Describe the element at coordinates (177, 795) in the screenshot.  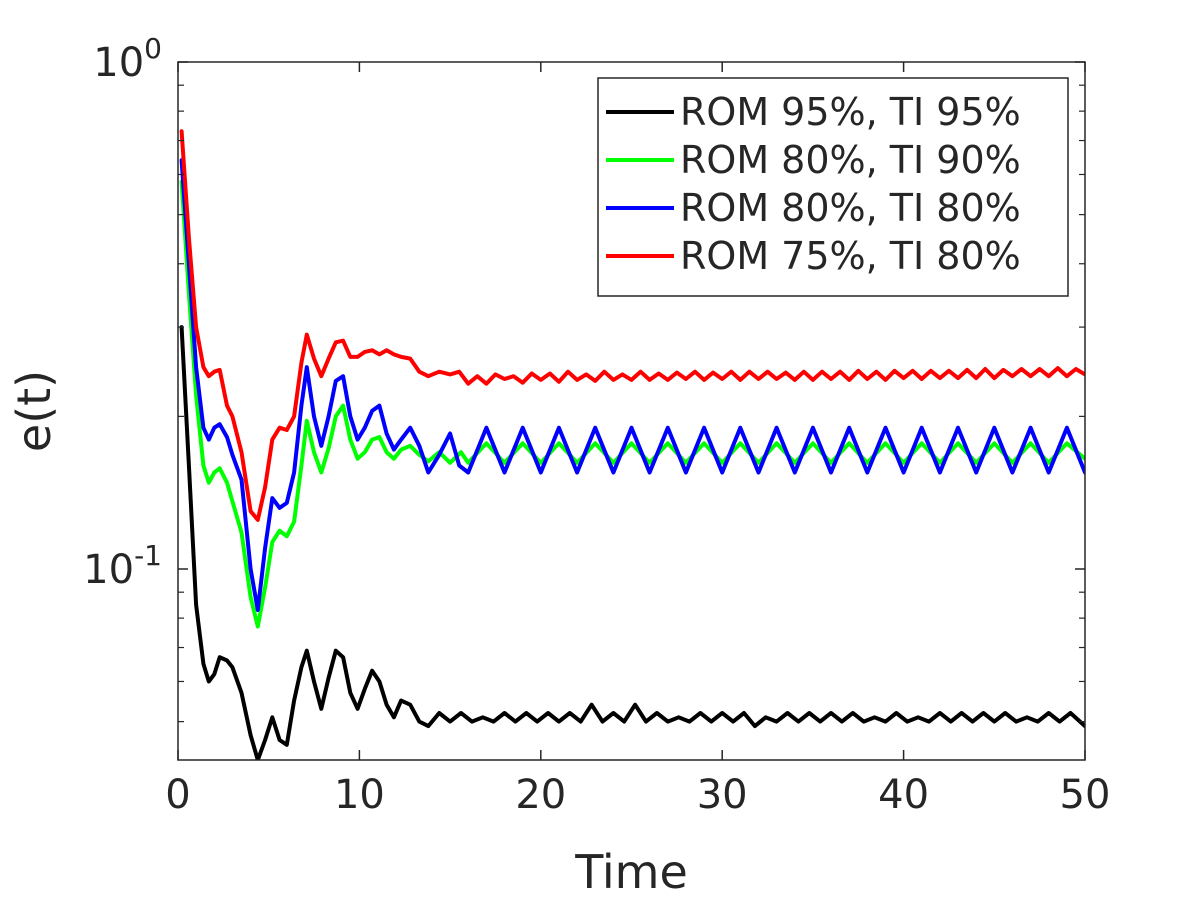
I see `x-tick-label: 0` at that location.